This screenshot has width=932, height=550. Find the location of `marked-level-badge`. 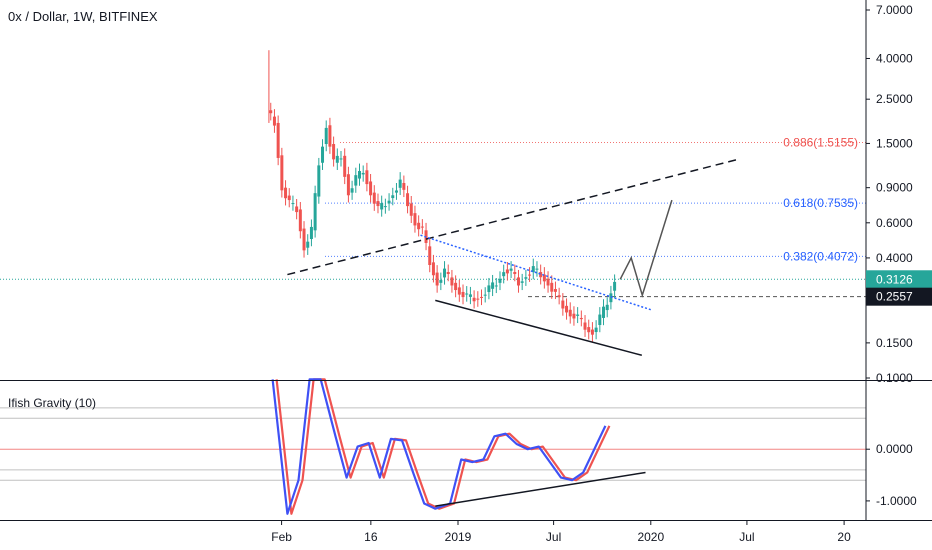

marked-level-badge is located at coordinates (899, 296).